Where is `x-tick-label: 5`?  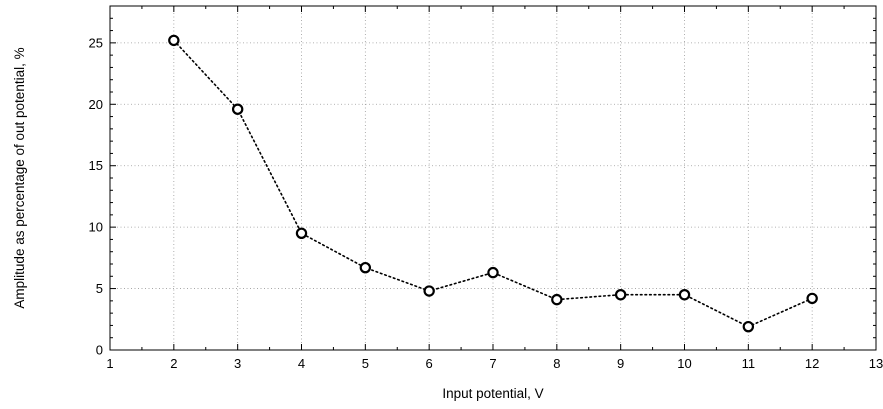 x-tick-label: 5 is located at coordinates (365, 363).